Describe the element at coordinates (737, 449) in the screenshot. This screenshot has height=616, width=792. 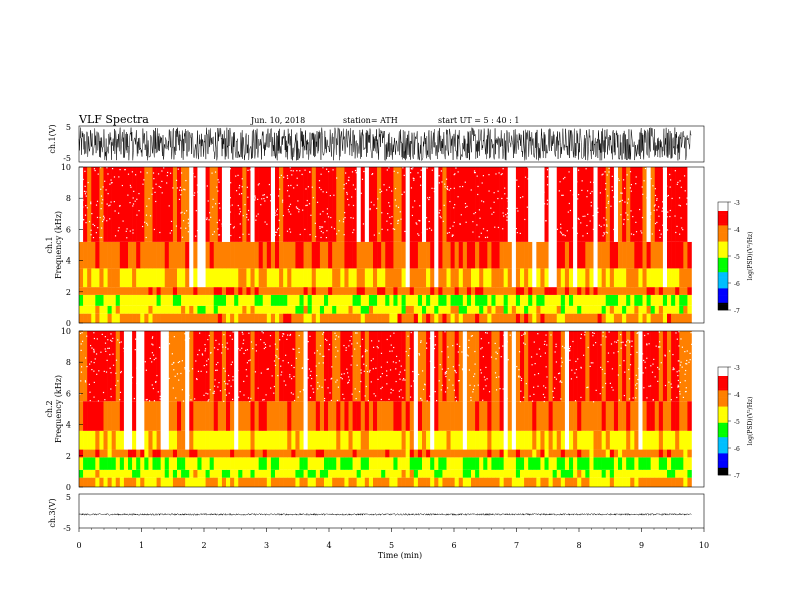
I see `colorbar-tick-label: -6` at that location.